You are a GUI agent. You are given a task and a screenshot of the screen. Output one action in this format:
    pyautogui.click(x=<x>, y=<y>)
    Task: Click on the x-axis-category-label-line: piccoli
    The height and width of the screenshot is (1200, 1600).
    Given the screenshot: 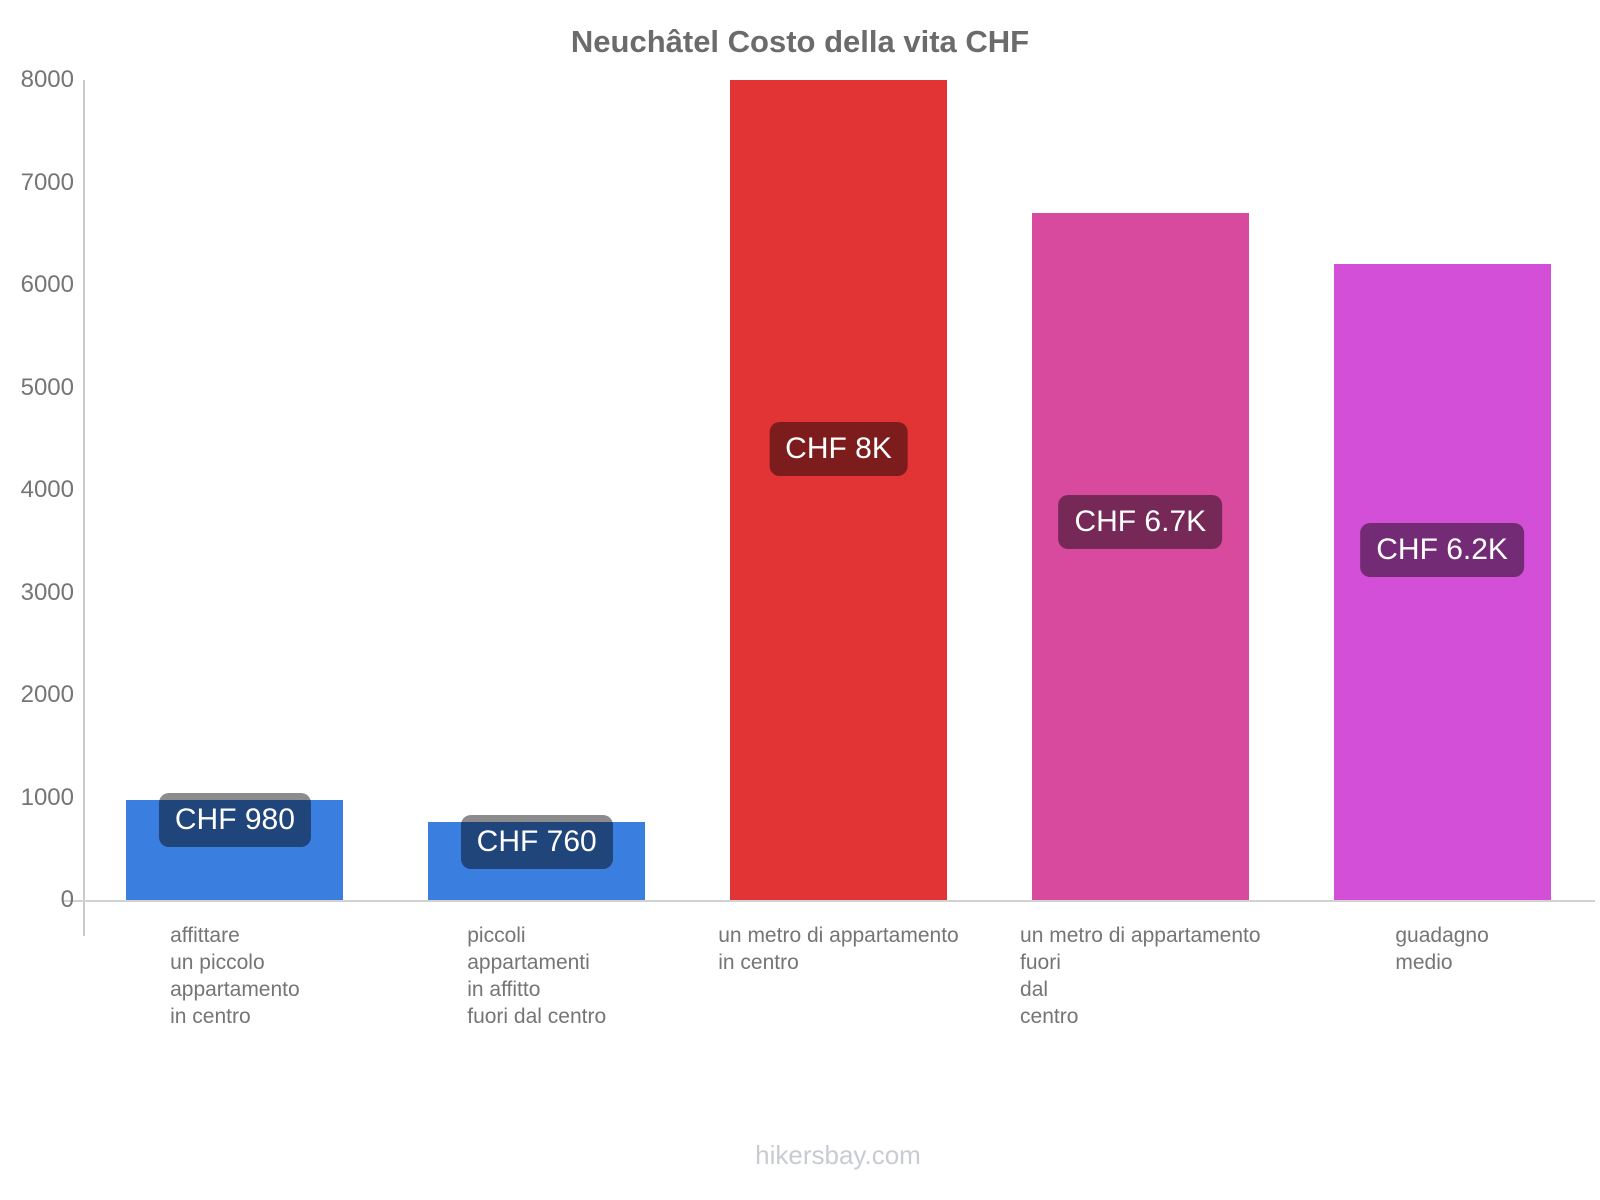 What is the action you would take?
    pyautogui.click(x=496, y=935)
    